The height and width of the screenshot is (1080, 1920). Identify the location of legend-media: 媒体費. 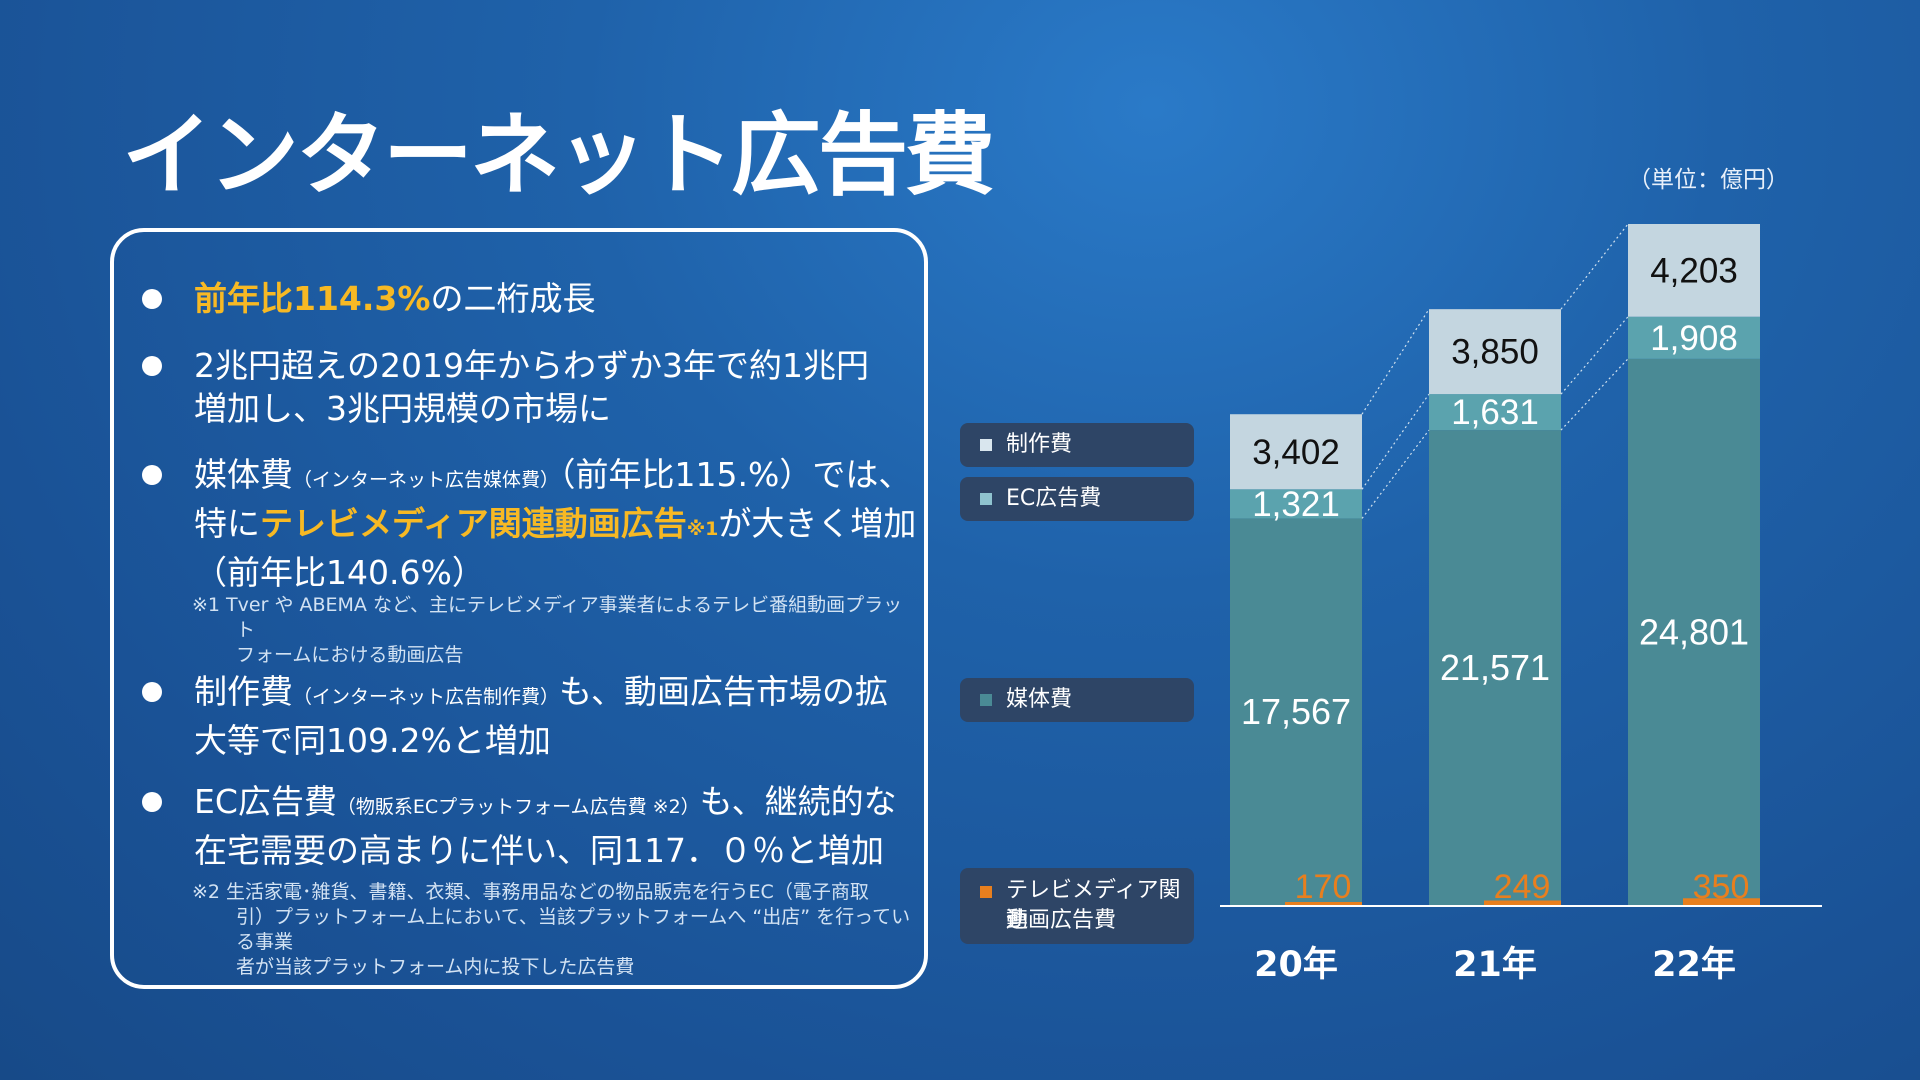
(1077, 700).